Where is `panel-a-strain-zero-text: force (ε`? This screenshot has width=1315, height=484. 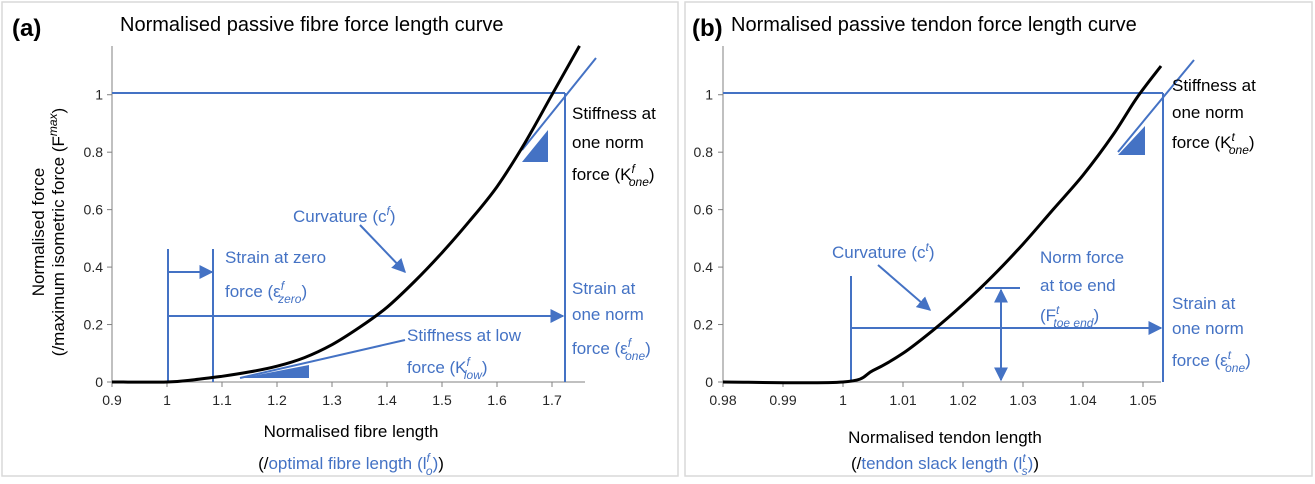
panel-a-strain-zero-text: force (ε is located at coordinates (253, 291).